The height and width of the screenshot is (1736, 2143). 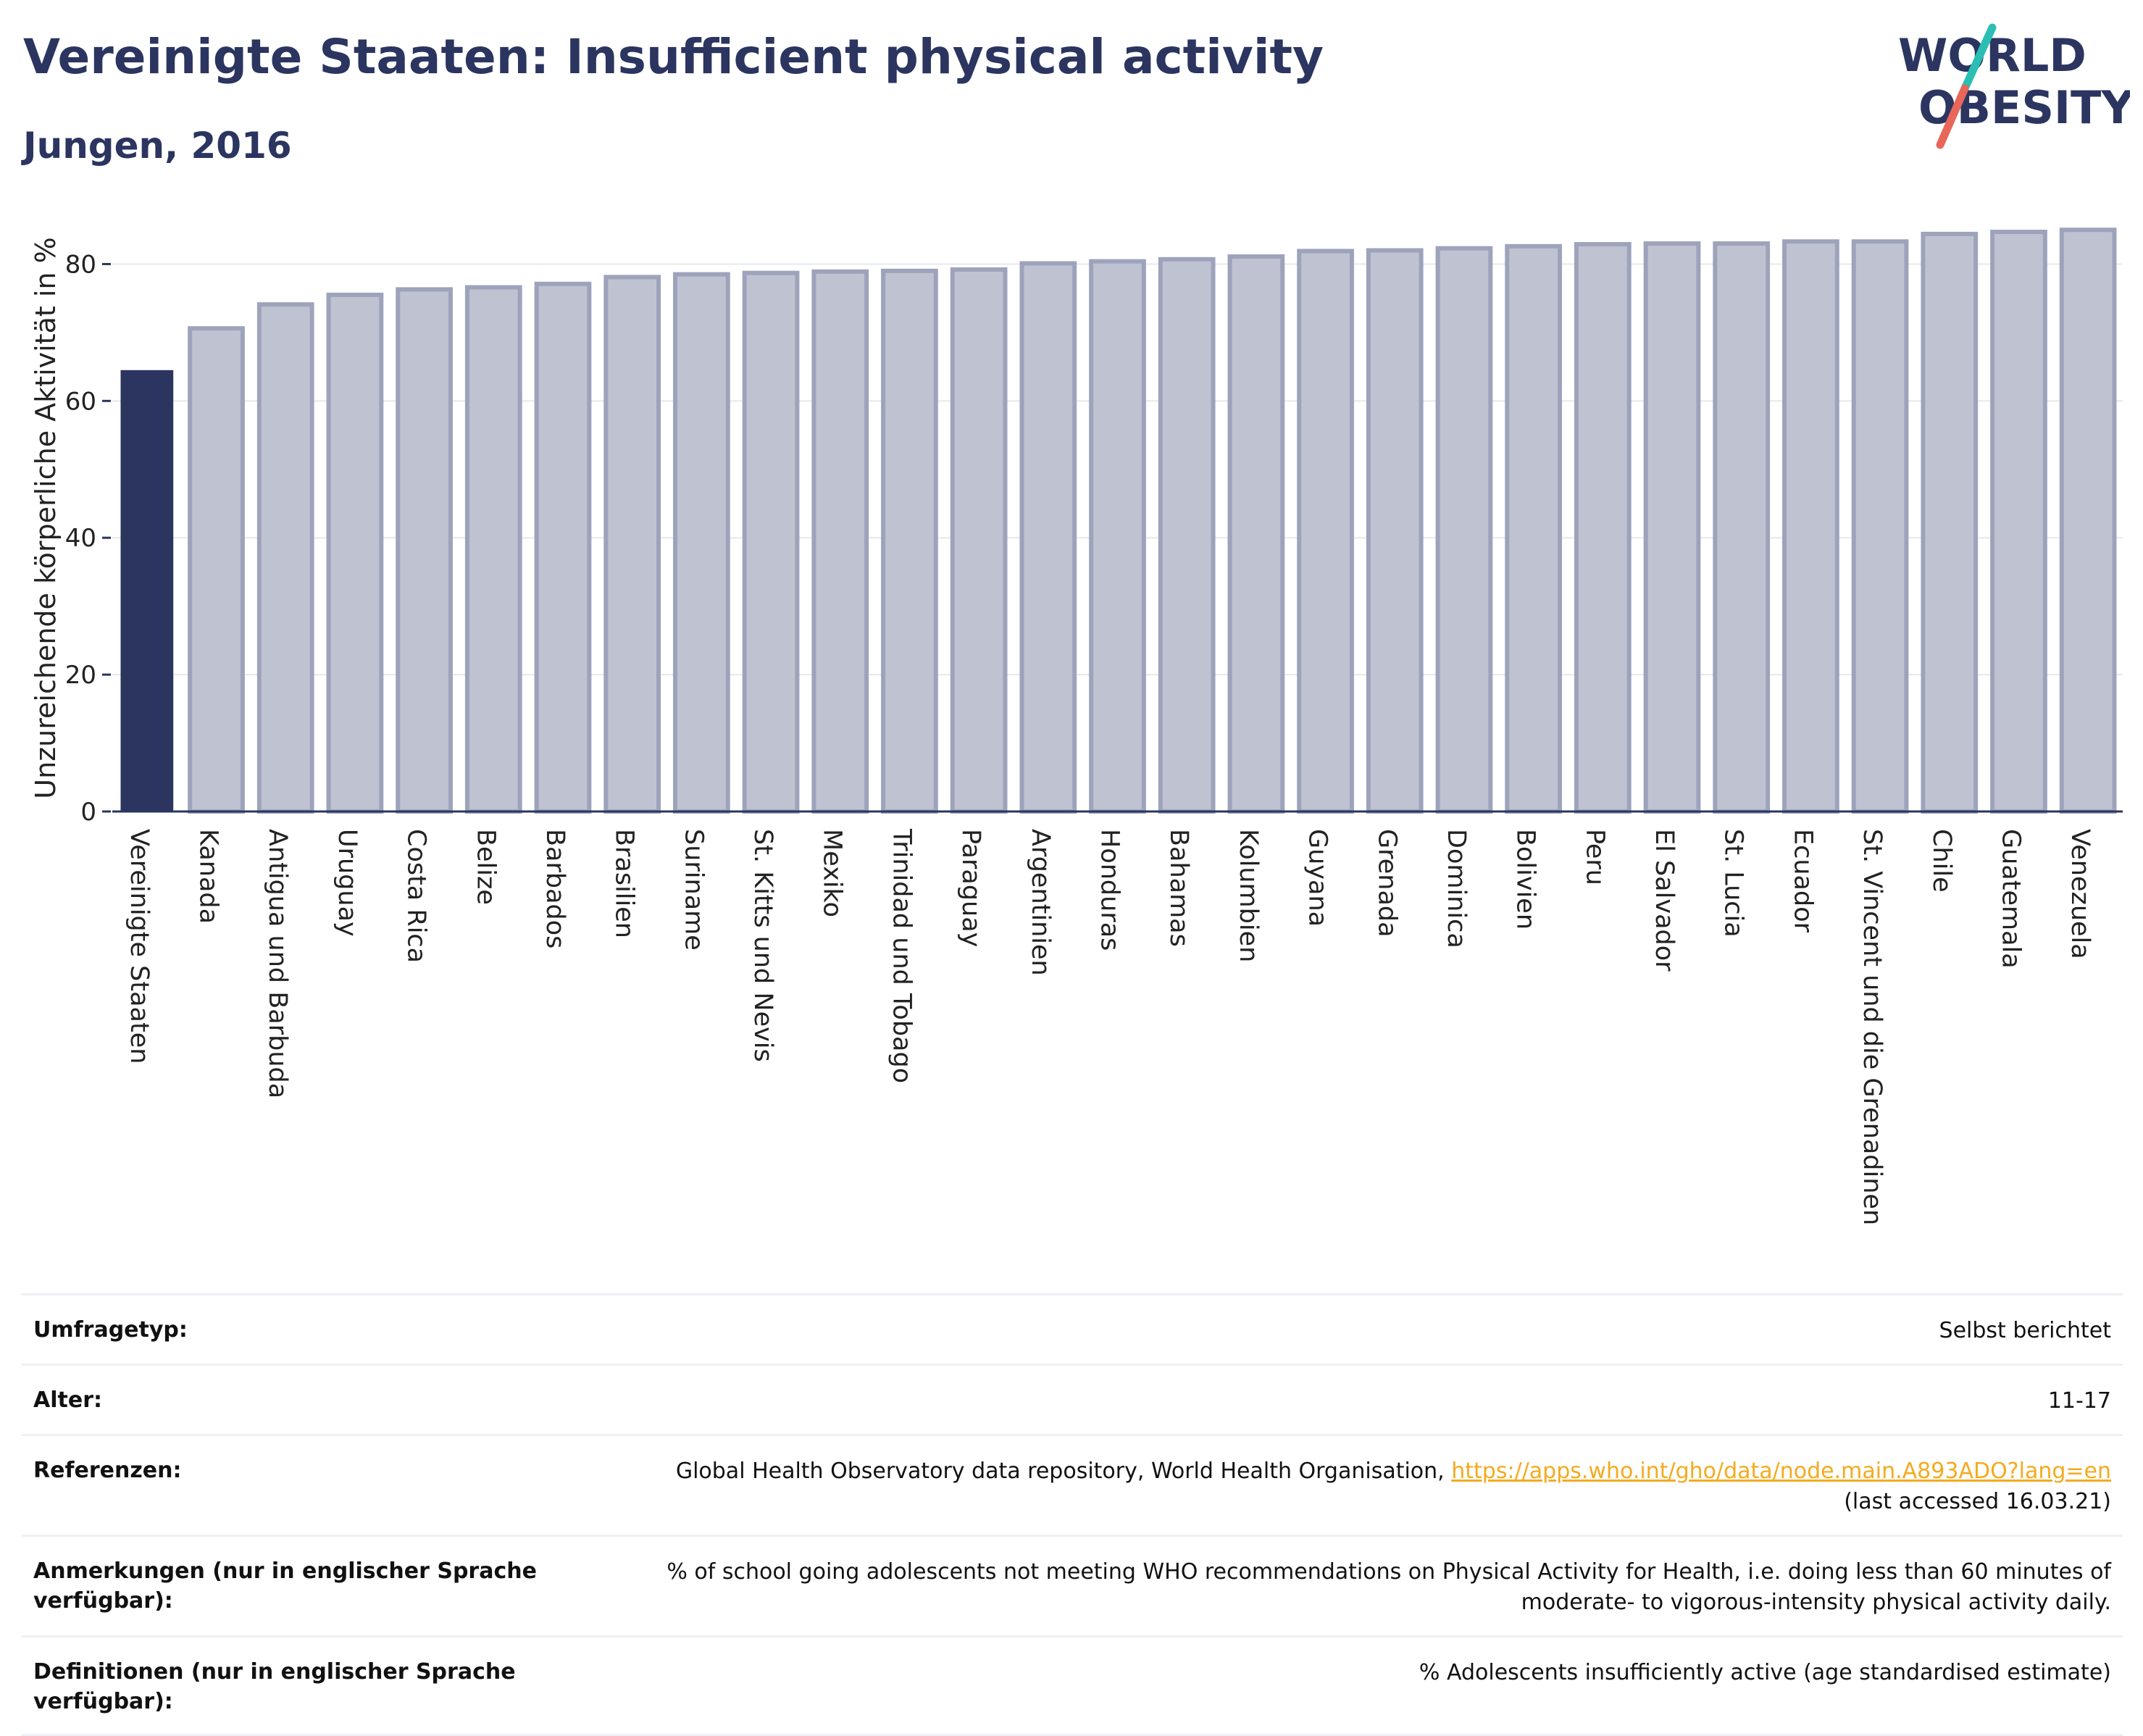 What do you see at coordinates (347, 883) in the screenshot?
I see `x-tick-label: Uruguay` at bounding box center [347, 883].